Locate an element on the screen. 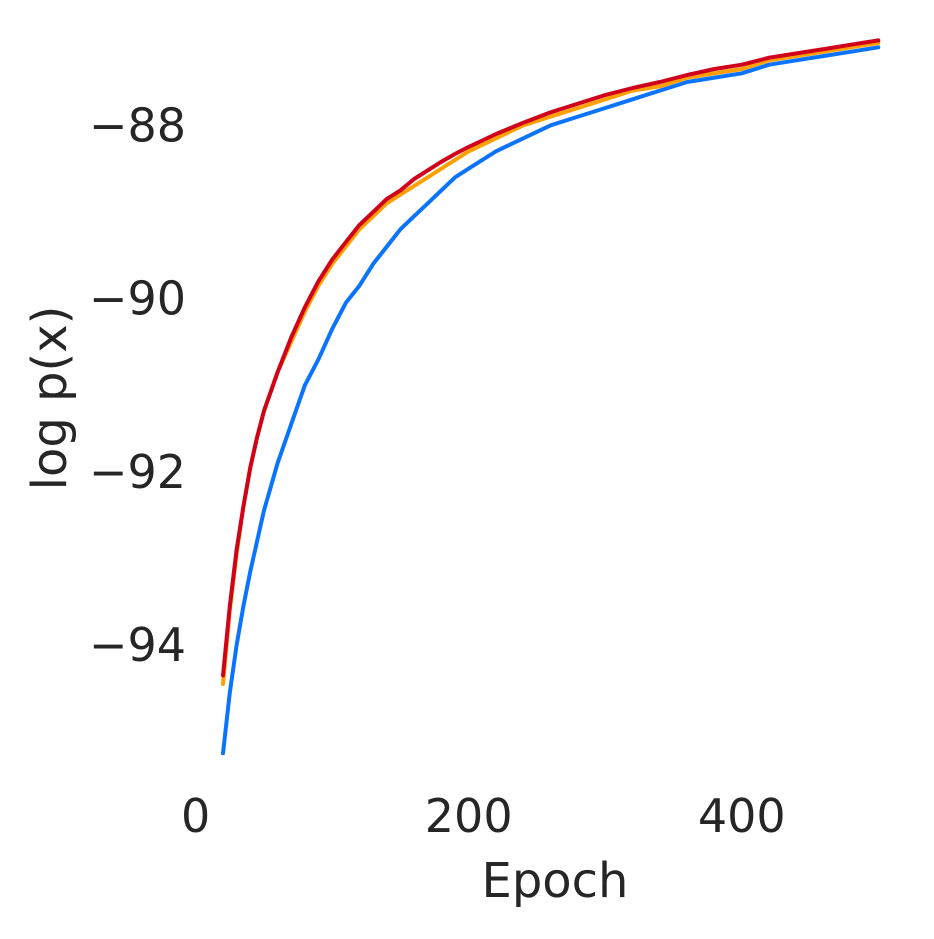 This screenshot has width=934, height=939. x-axis-title: Epoch is located at coordinates (555, 881).